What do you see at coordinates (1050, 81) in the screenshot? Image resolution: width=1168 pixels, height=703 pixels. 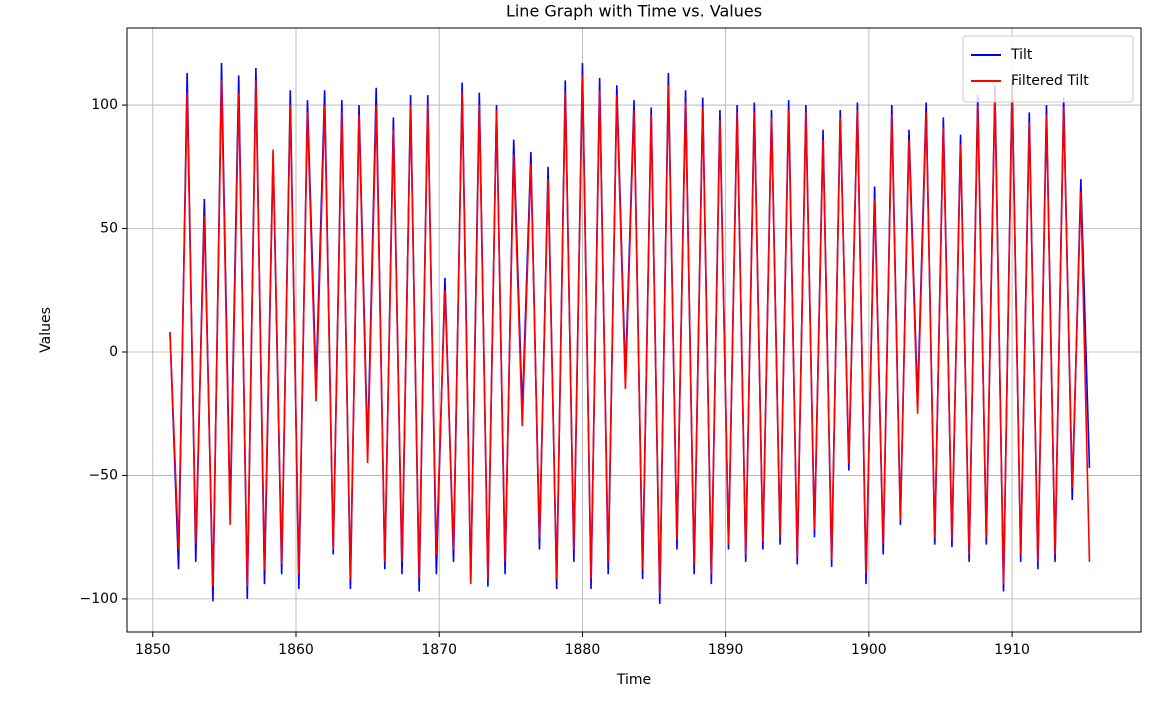 I see `legend-label: Filtered Tilt` at bounding box center [1050, 81].